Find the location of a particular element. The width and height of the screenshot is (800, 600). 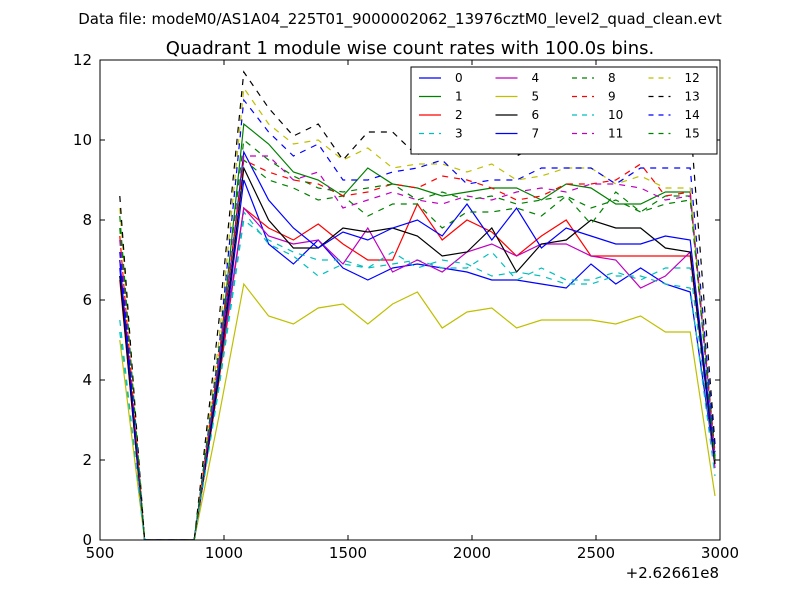

x-offset-label: +2.62661e8 is located at coordinates (672, 573).